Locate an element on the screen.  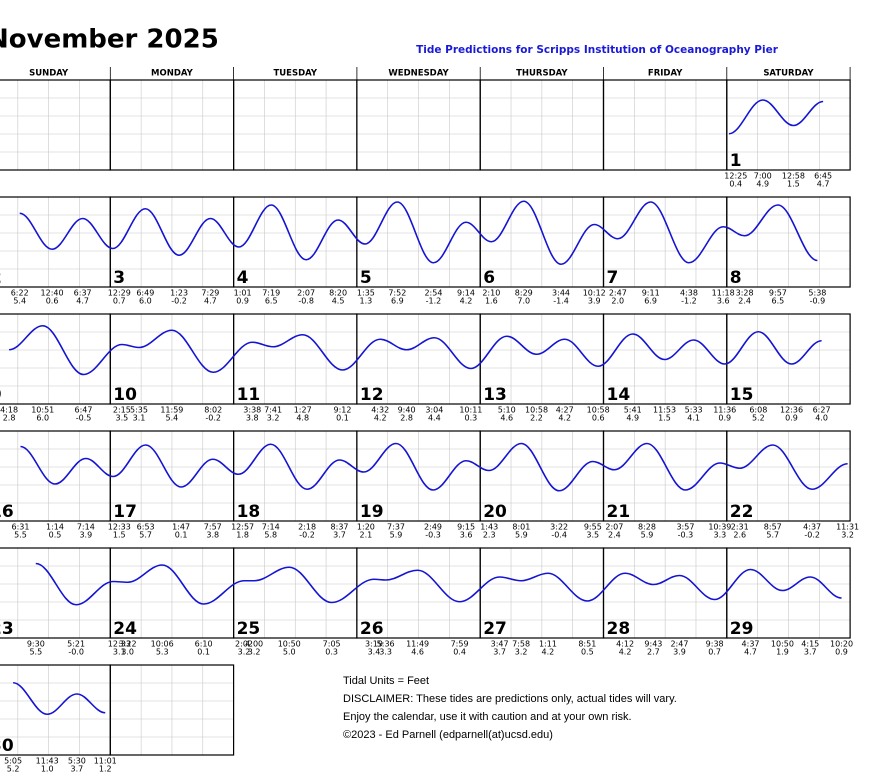
tide-height: 0.9 is located at coordinates (724, 418).